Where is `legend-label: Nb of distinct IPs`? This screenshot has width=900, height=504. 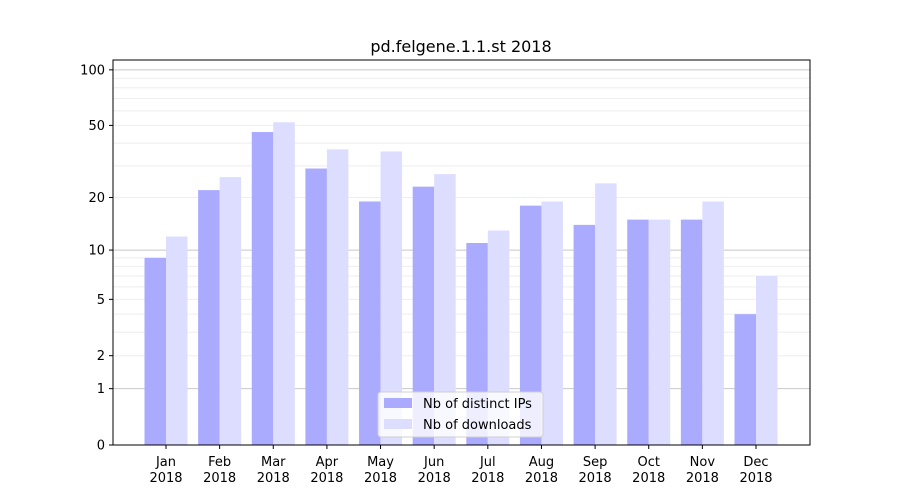
legend-label: Nb of distinct IPs is located at coordinates (477, 404).